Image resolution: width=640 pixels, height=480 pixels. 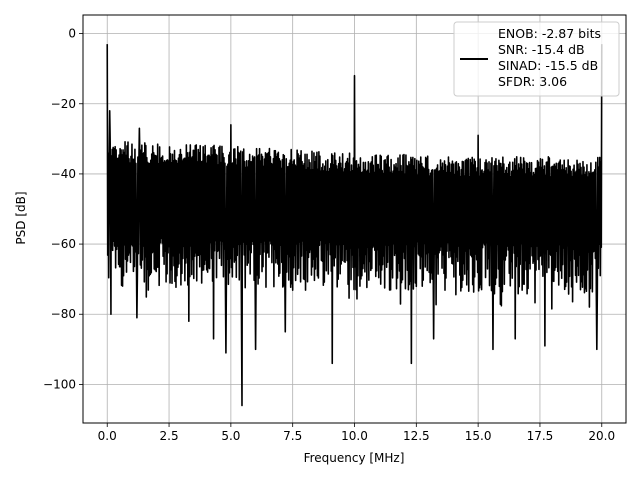 I want to click on x-tick-label: 17.5, so click(x=540, y=436).